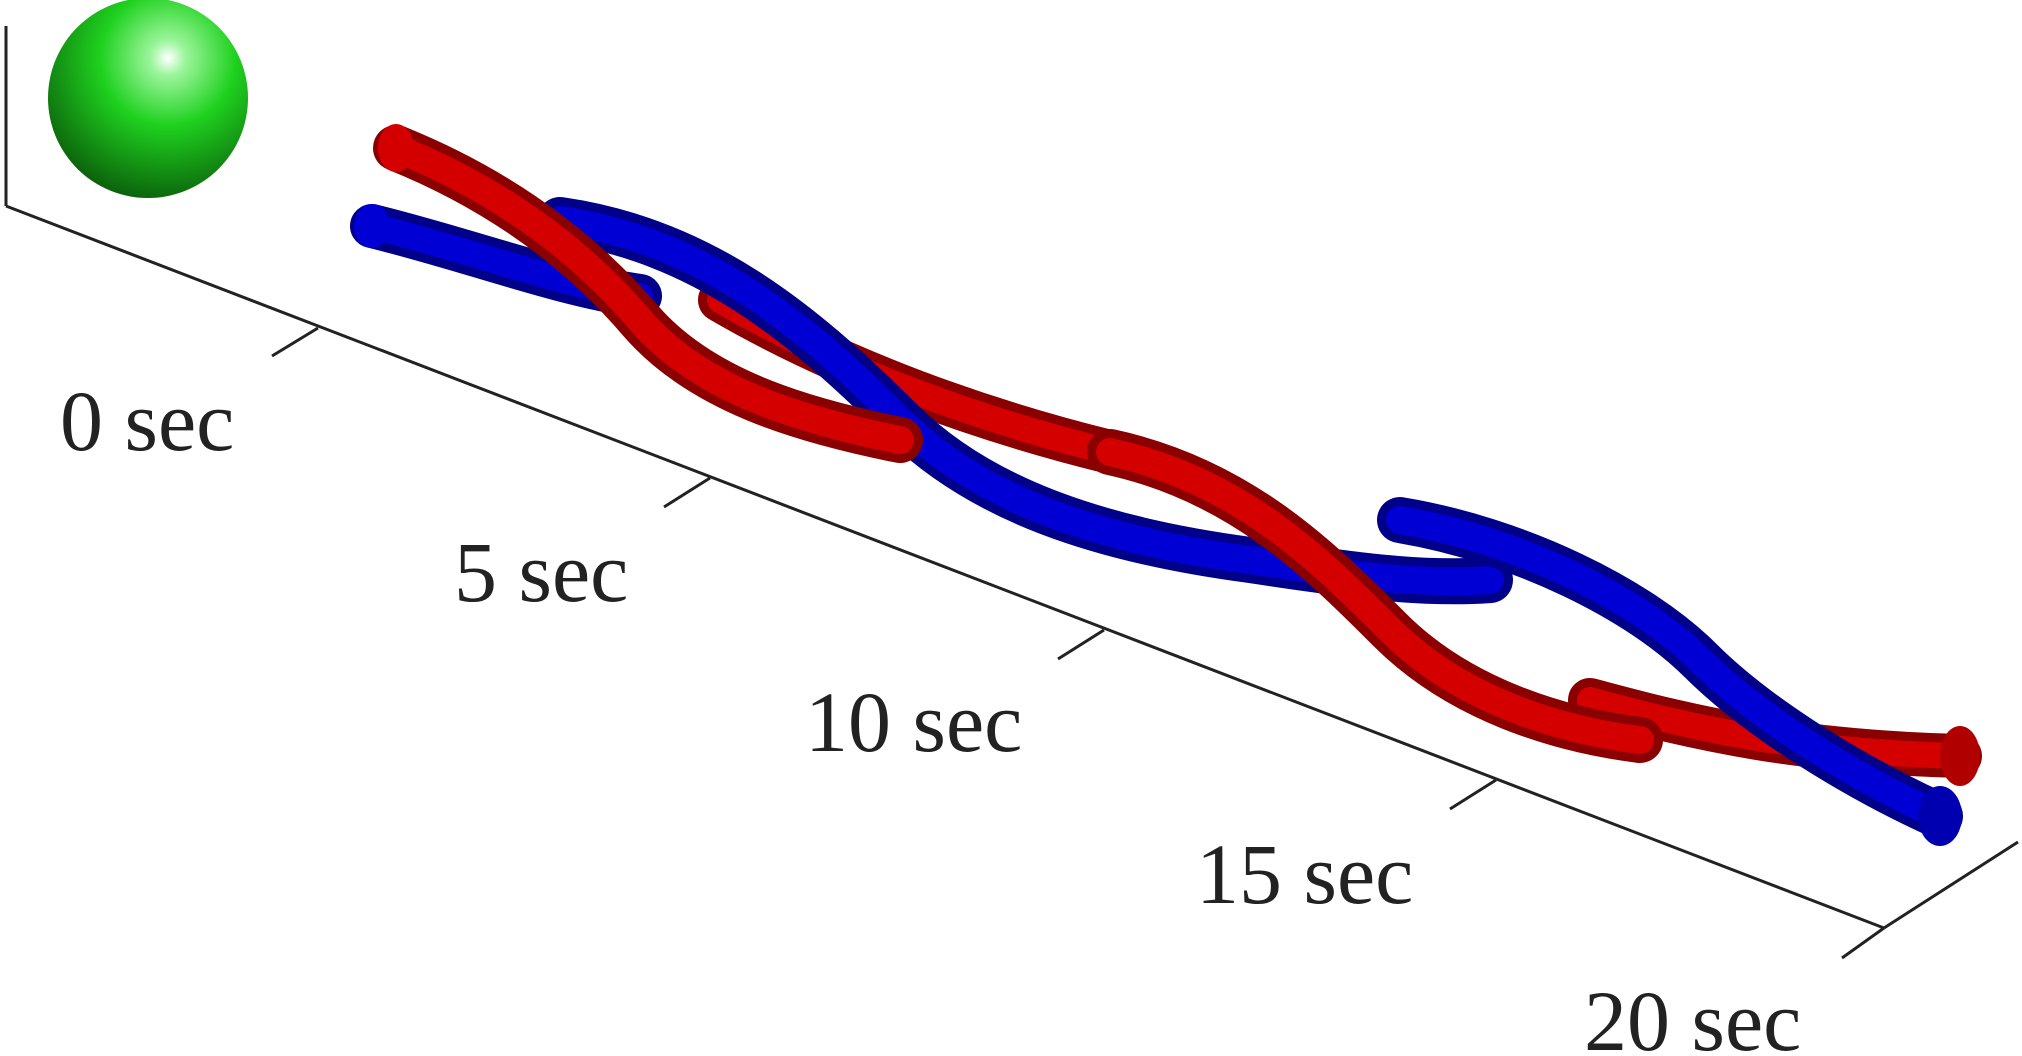 The width and height of the screenshot is (2022, 1056). I want to click on tick-label-20: 20 sec, so click(1692, 1014).